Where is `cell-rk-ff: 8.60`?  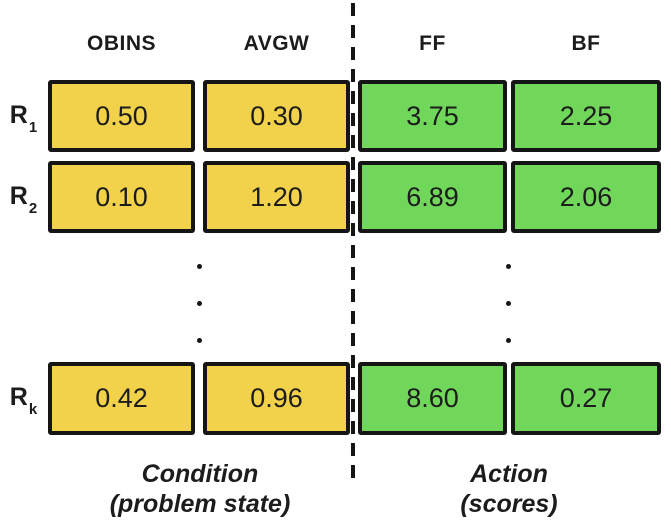 cell-rk-ff: 8.60 is located at coordinates (432, 398).